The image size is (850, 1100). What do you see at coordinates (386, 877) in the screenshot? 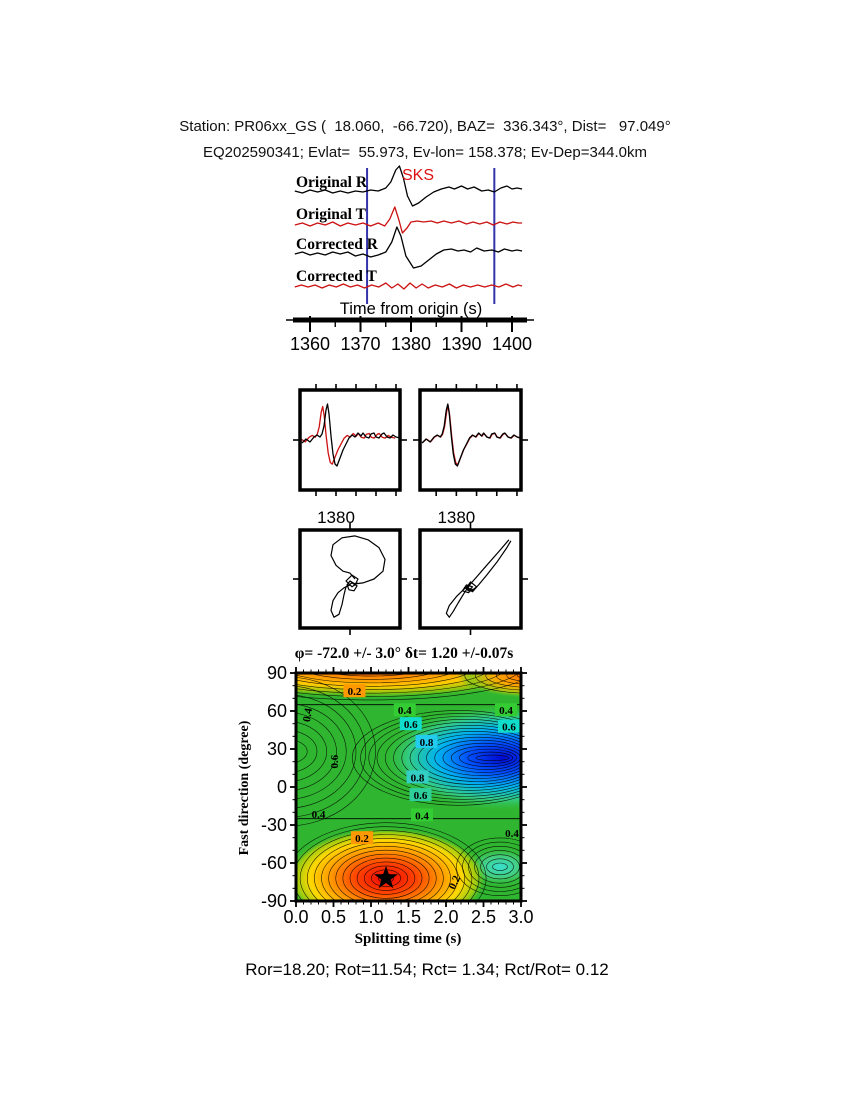
I see `best-solution-star` at bounding box center [386, 877].